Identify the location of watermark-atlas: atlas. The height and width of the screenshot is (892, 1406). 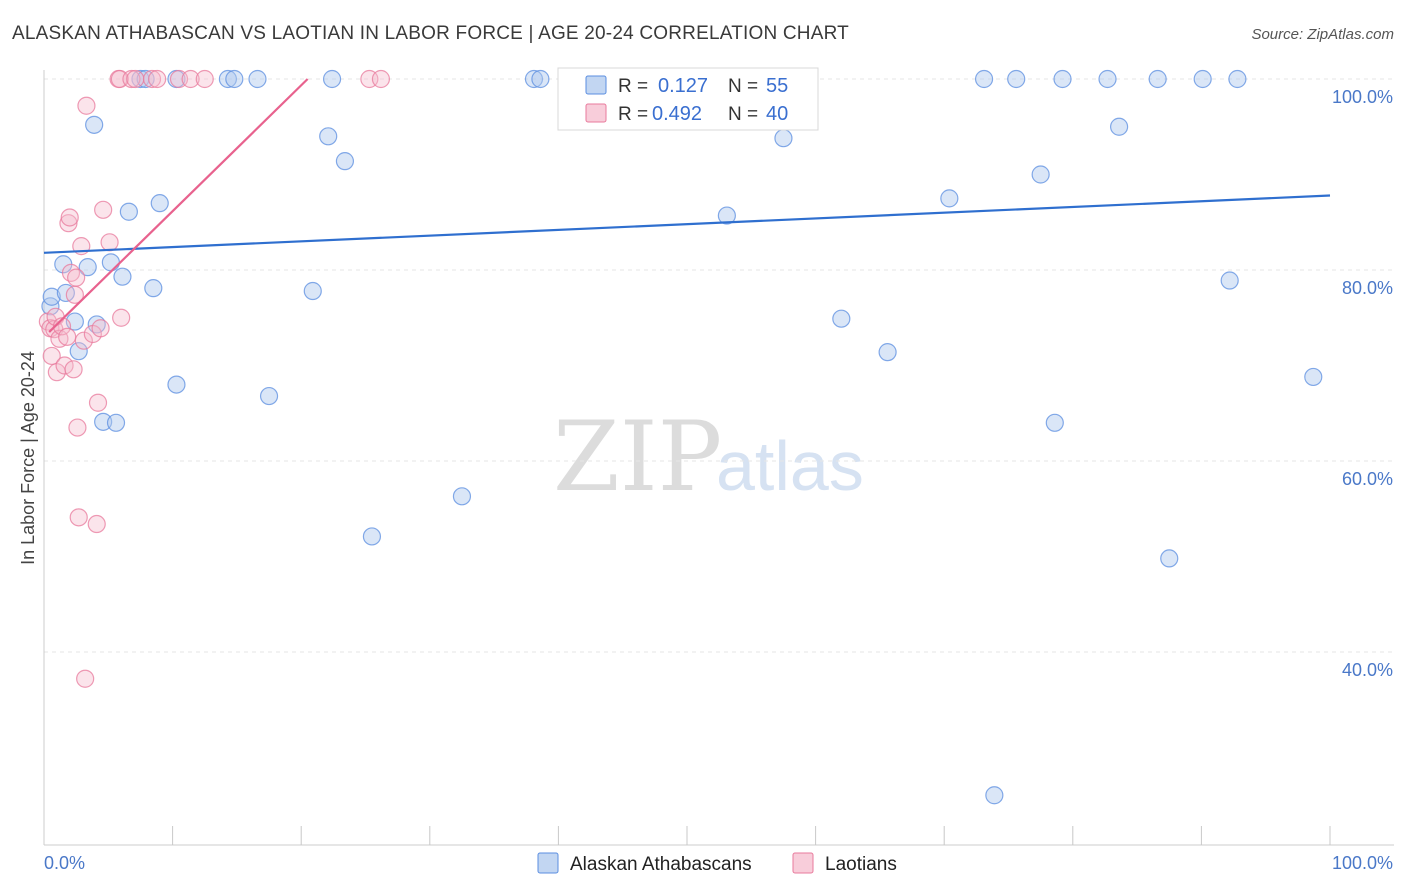
(790, 466).